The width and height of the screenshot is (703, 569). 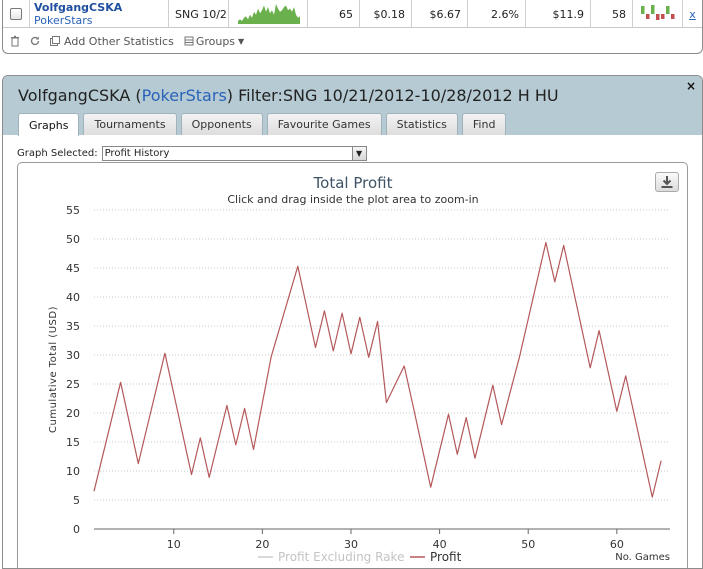 What do you see at coordinates (73, 239) in the screenshot?
I see `y-tick-label: 50` at bounding box center [73, 239].